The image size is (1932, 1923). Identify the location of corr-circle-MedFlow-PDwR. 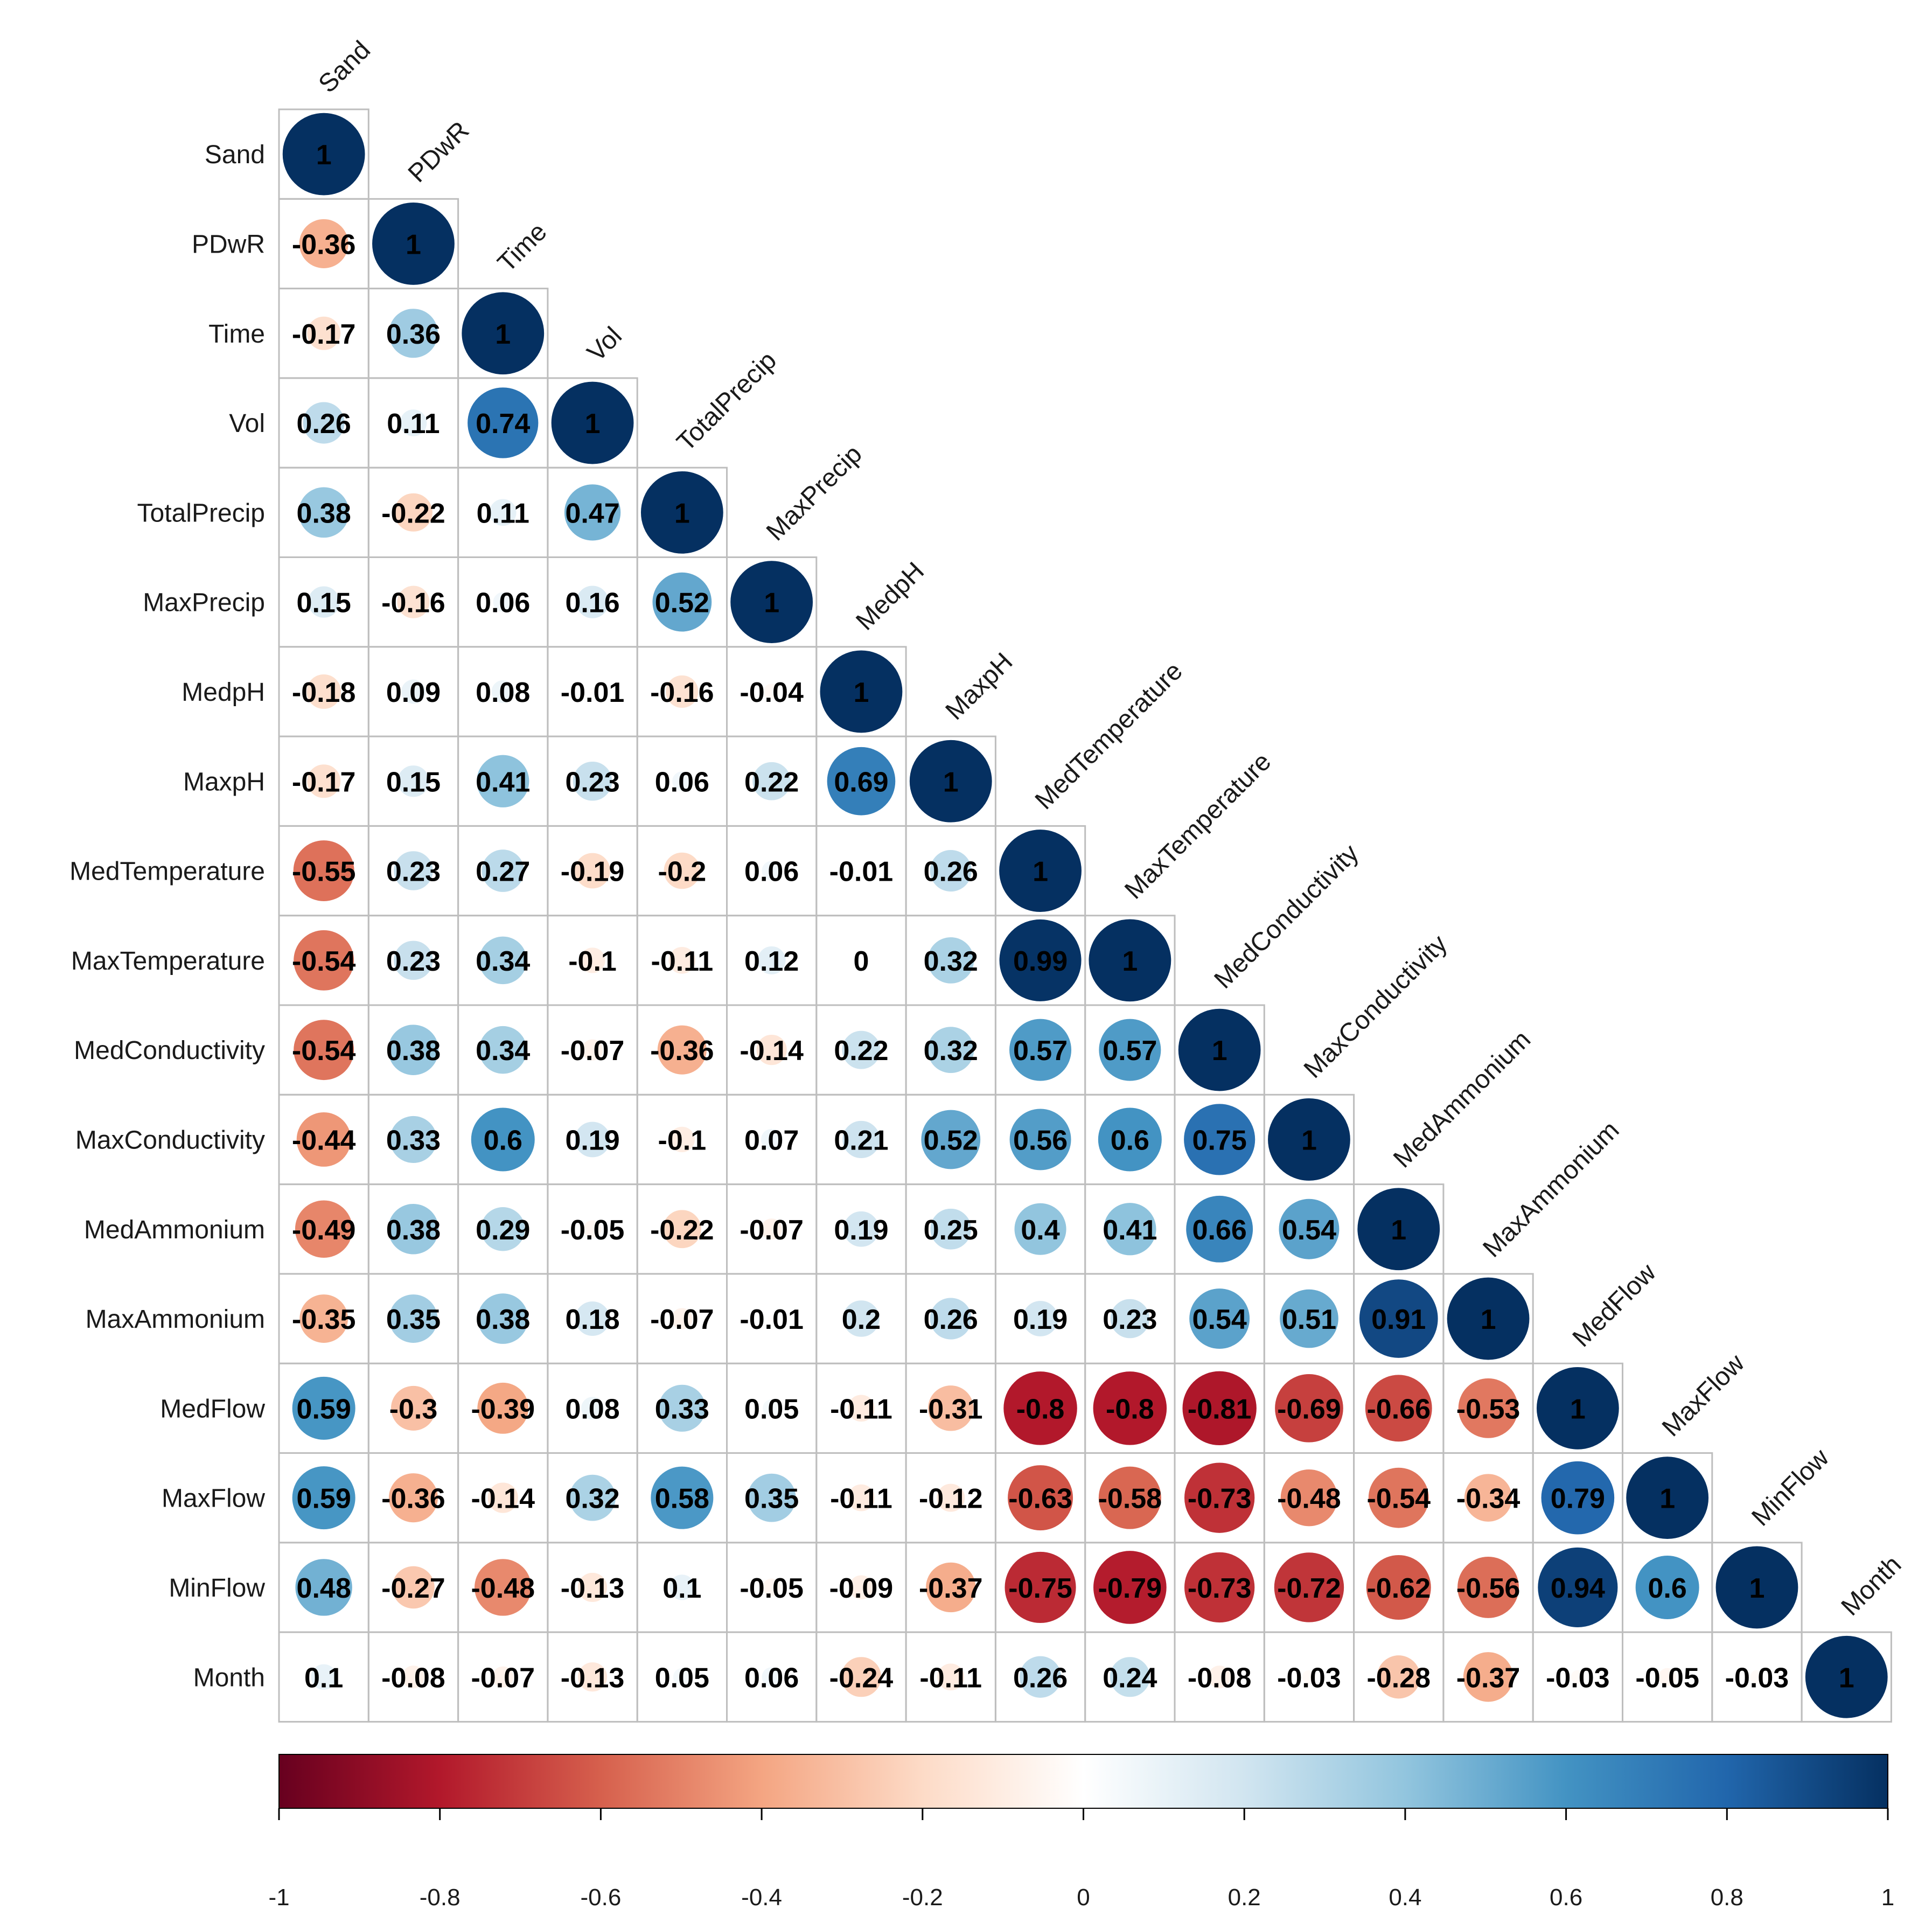
(413, 1408).